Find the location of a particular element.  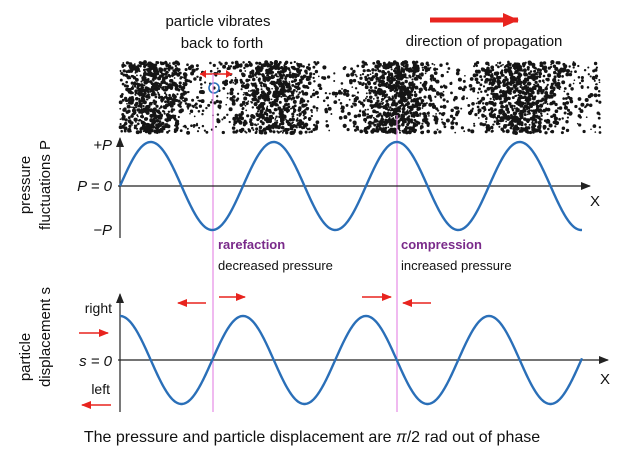

caption-pi: π is located at coordinates (401, 437).